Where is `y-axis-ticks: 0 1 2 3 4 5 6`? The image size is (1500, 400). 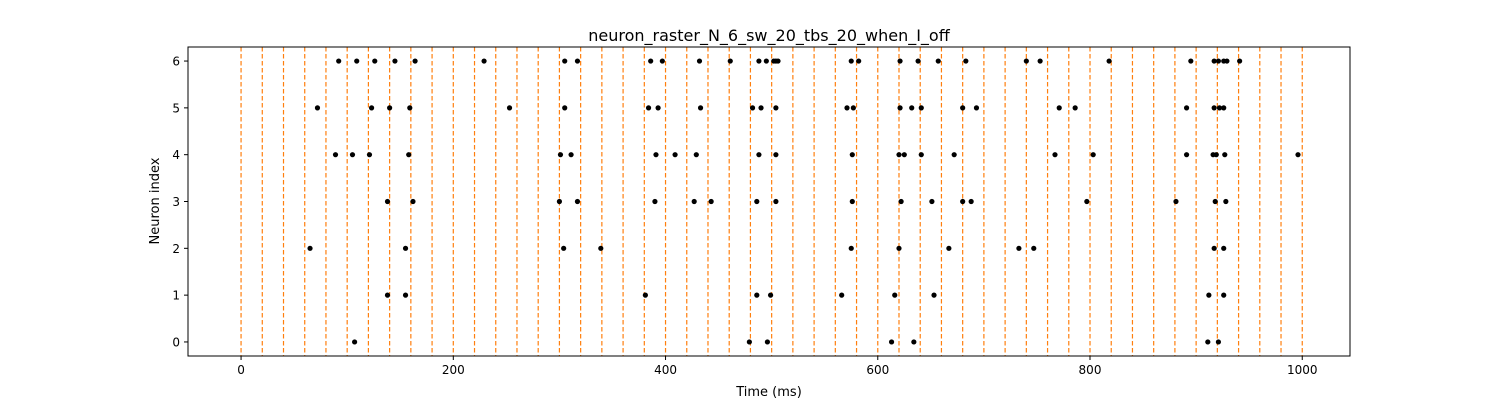 y-axis-ticks: 0 1 2 3 4 5 6 is located at coordinates (180, 202).